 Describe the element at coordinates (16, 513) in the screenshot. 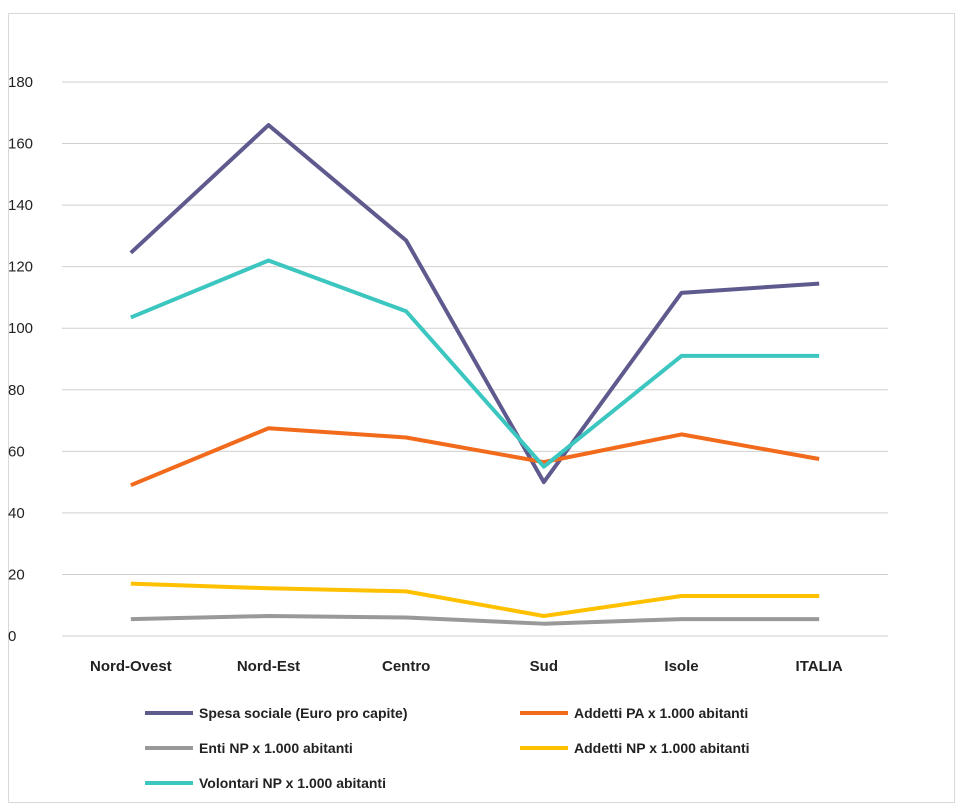

I see `y-tick-label: 40` at that location.